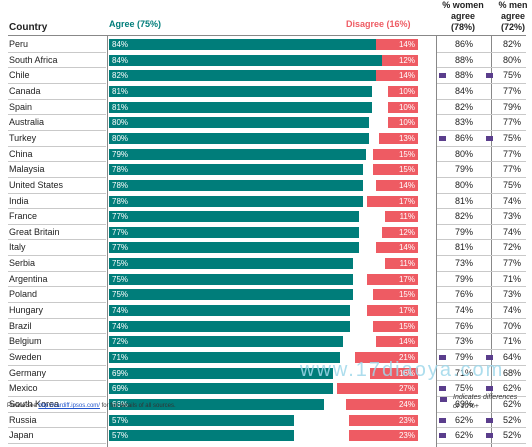 This screenshot has width=532, height=447. Describe the element at coordinates (463, 388) in the screenshot. I see `women-agree-value: 75%` at that location.